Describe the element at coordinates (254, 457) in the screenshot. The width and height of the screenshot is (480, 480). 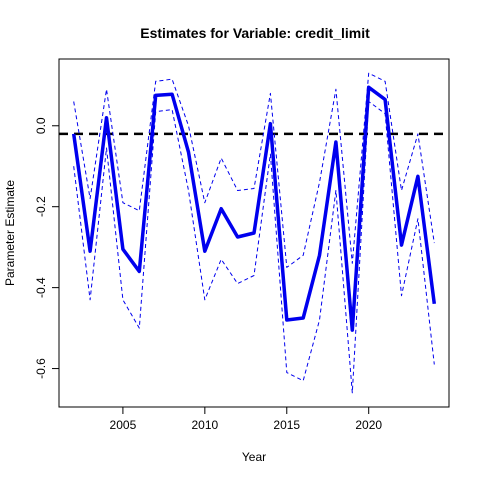
I see `x-axis-label: Year` at that location.